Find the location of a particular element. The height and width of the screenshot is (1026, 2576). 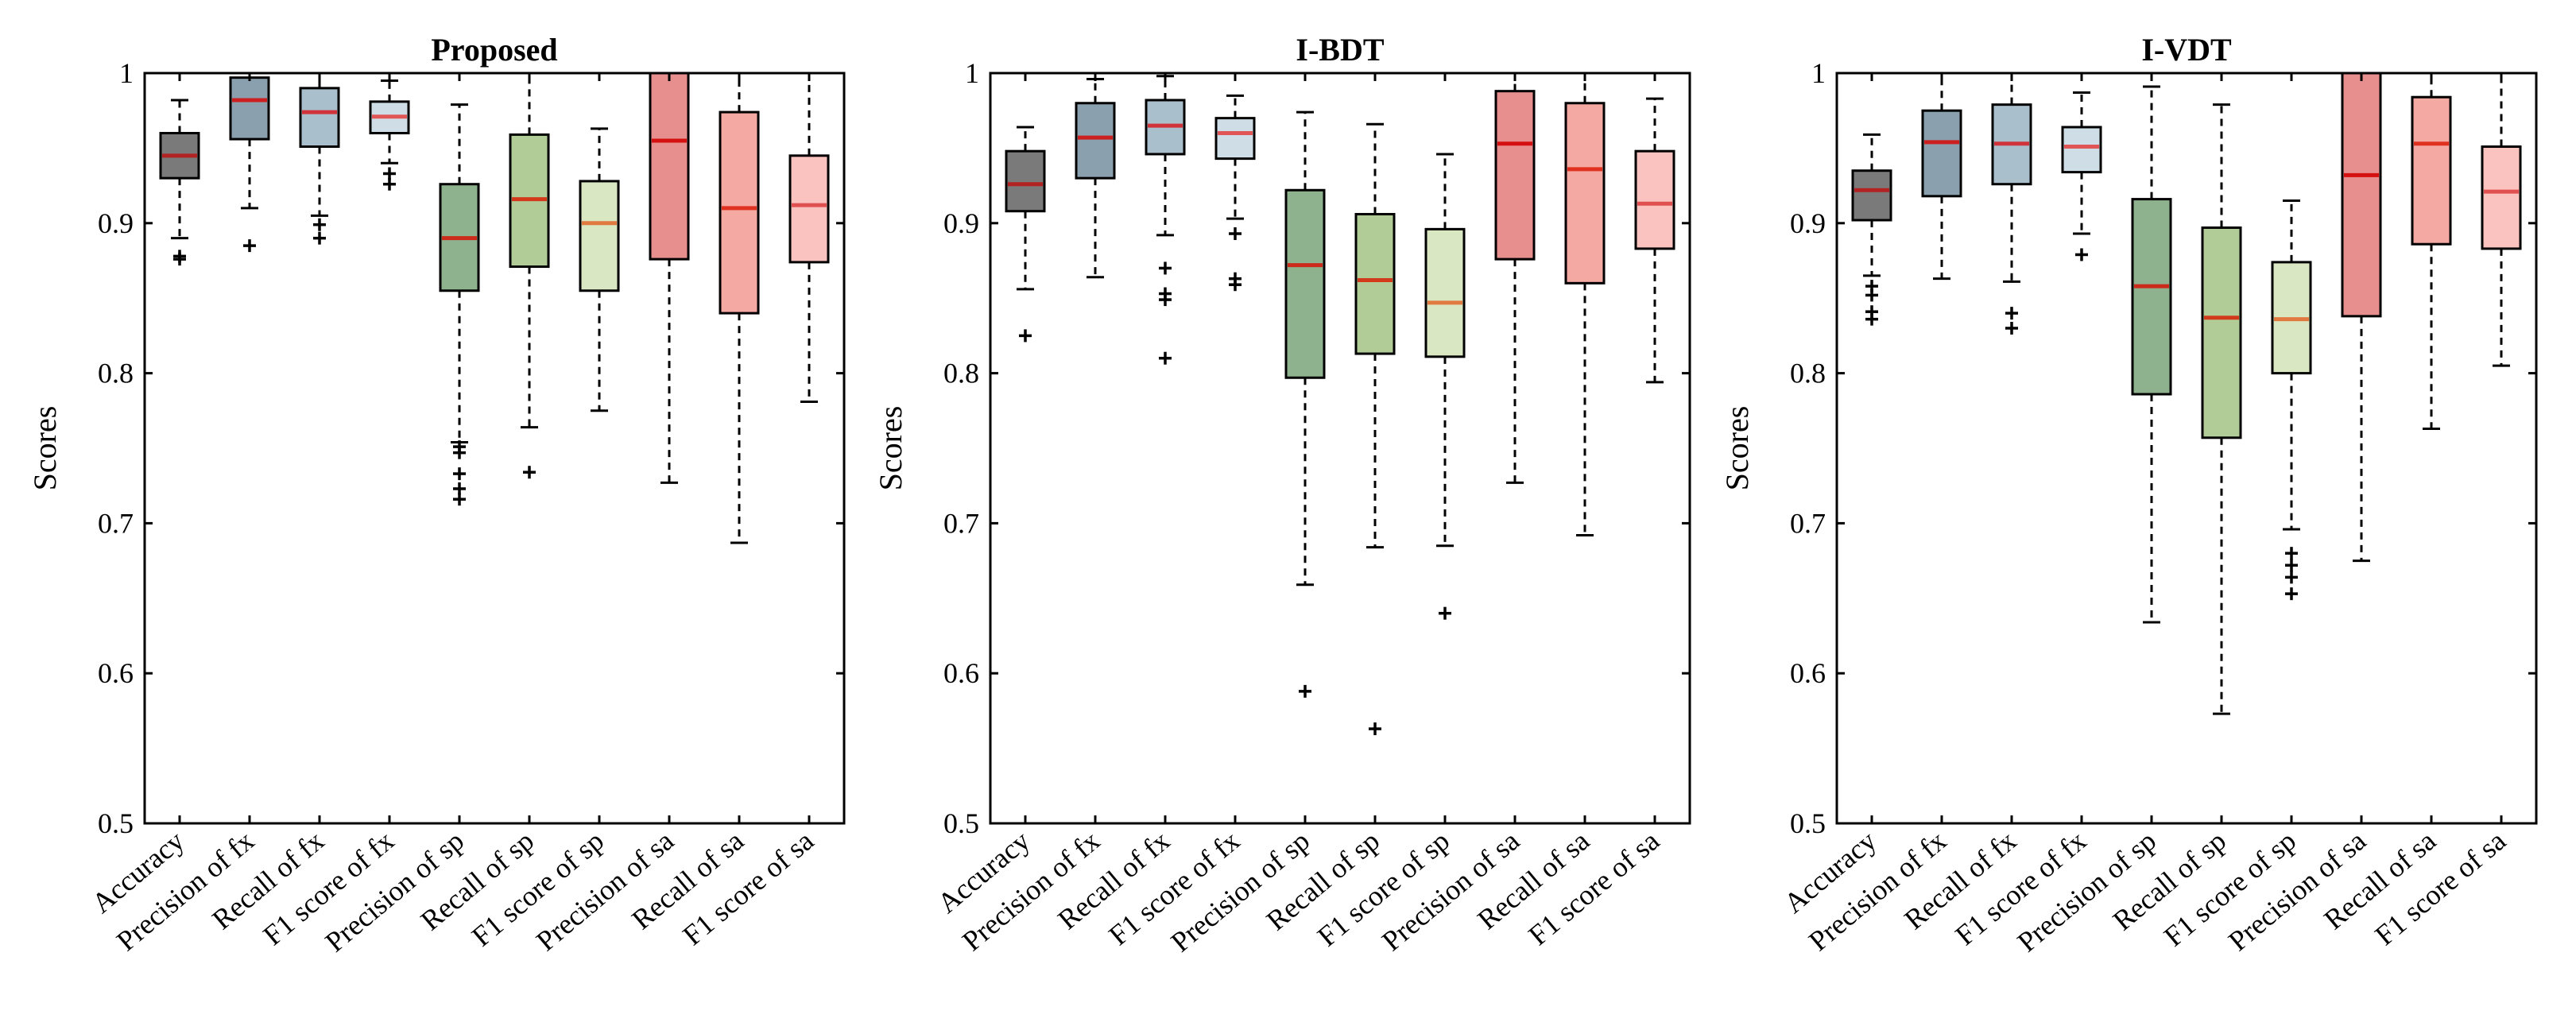

chart-title: I-VDT is located at coordinates (2186, 50).